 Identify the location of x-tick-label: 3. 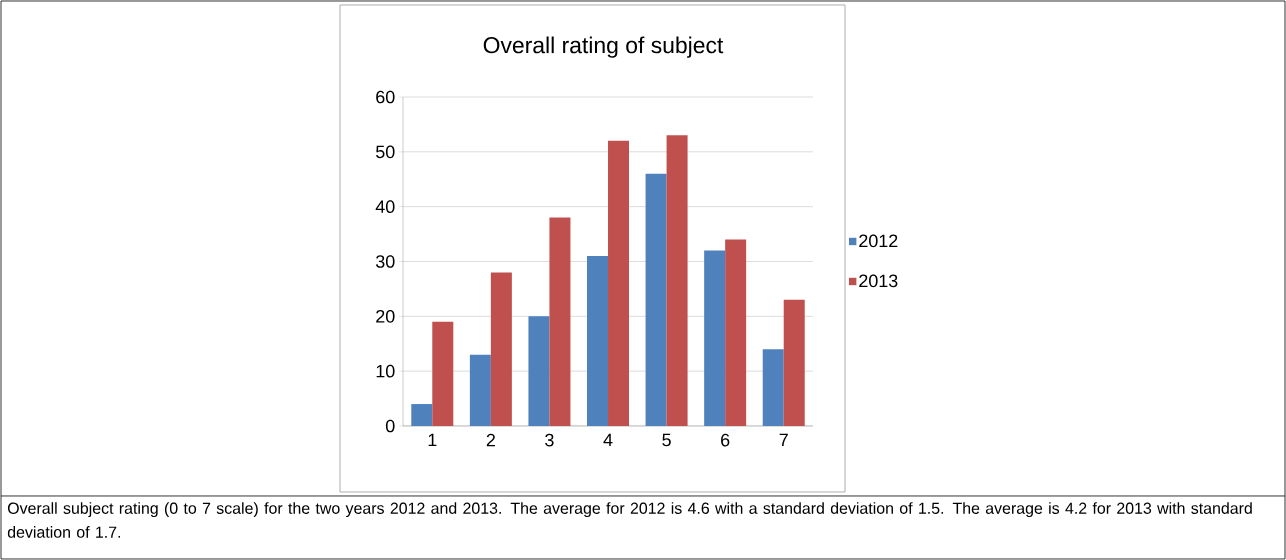
(549, 440).